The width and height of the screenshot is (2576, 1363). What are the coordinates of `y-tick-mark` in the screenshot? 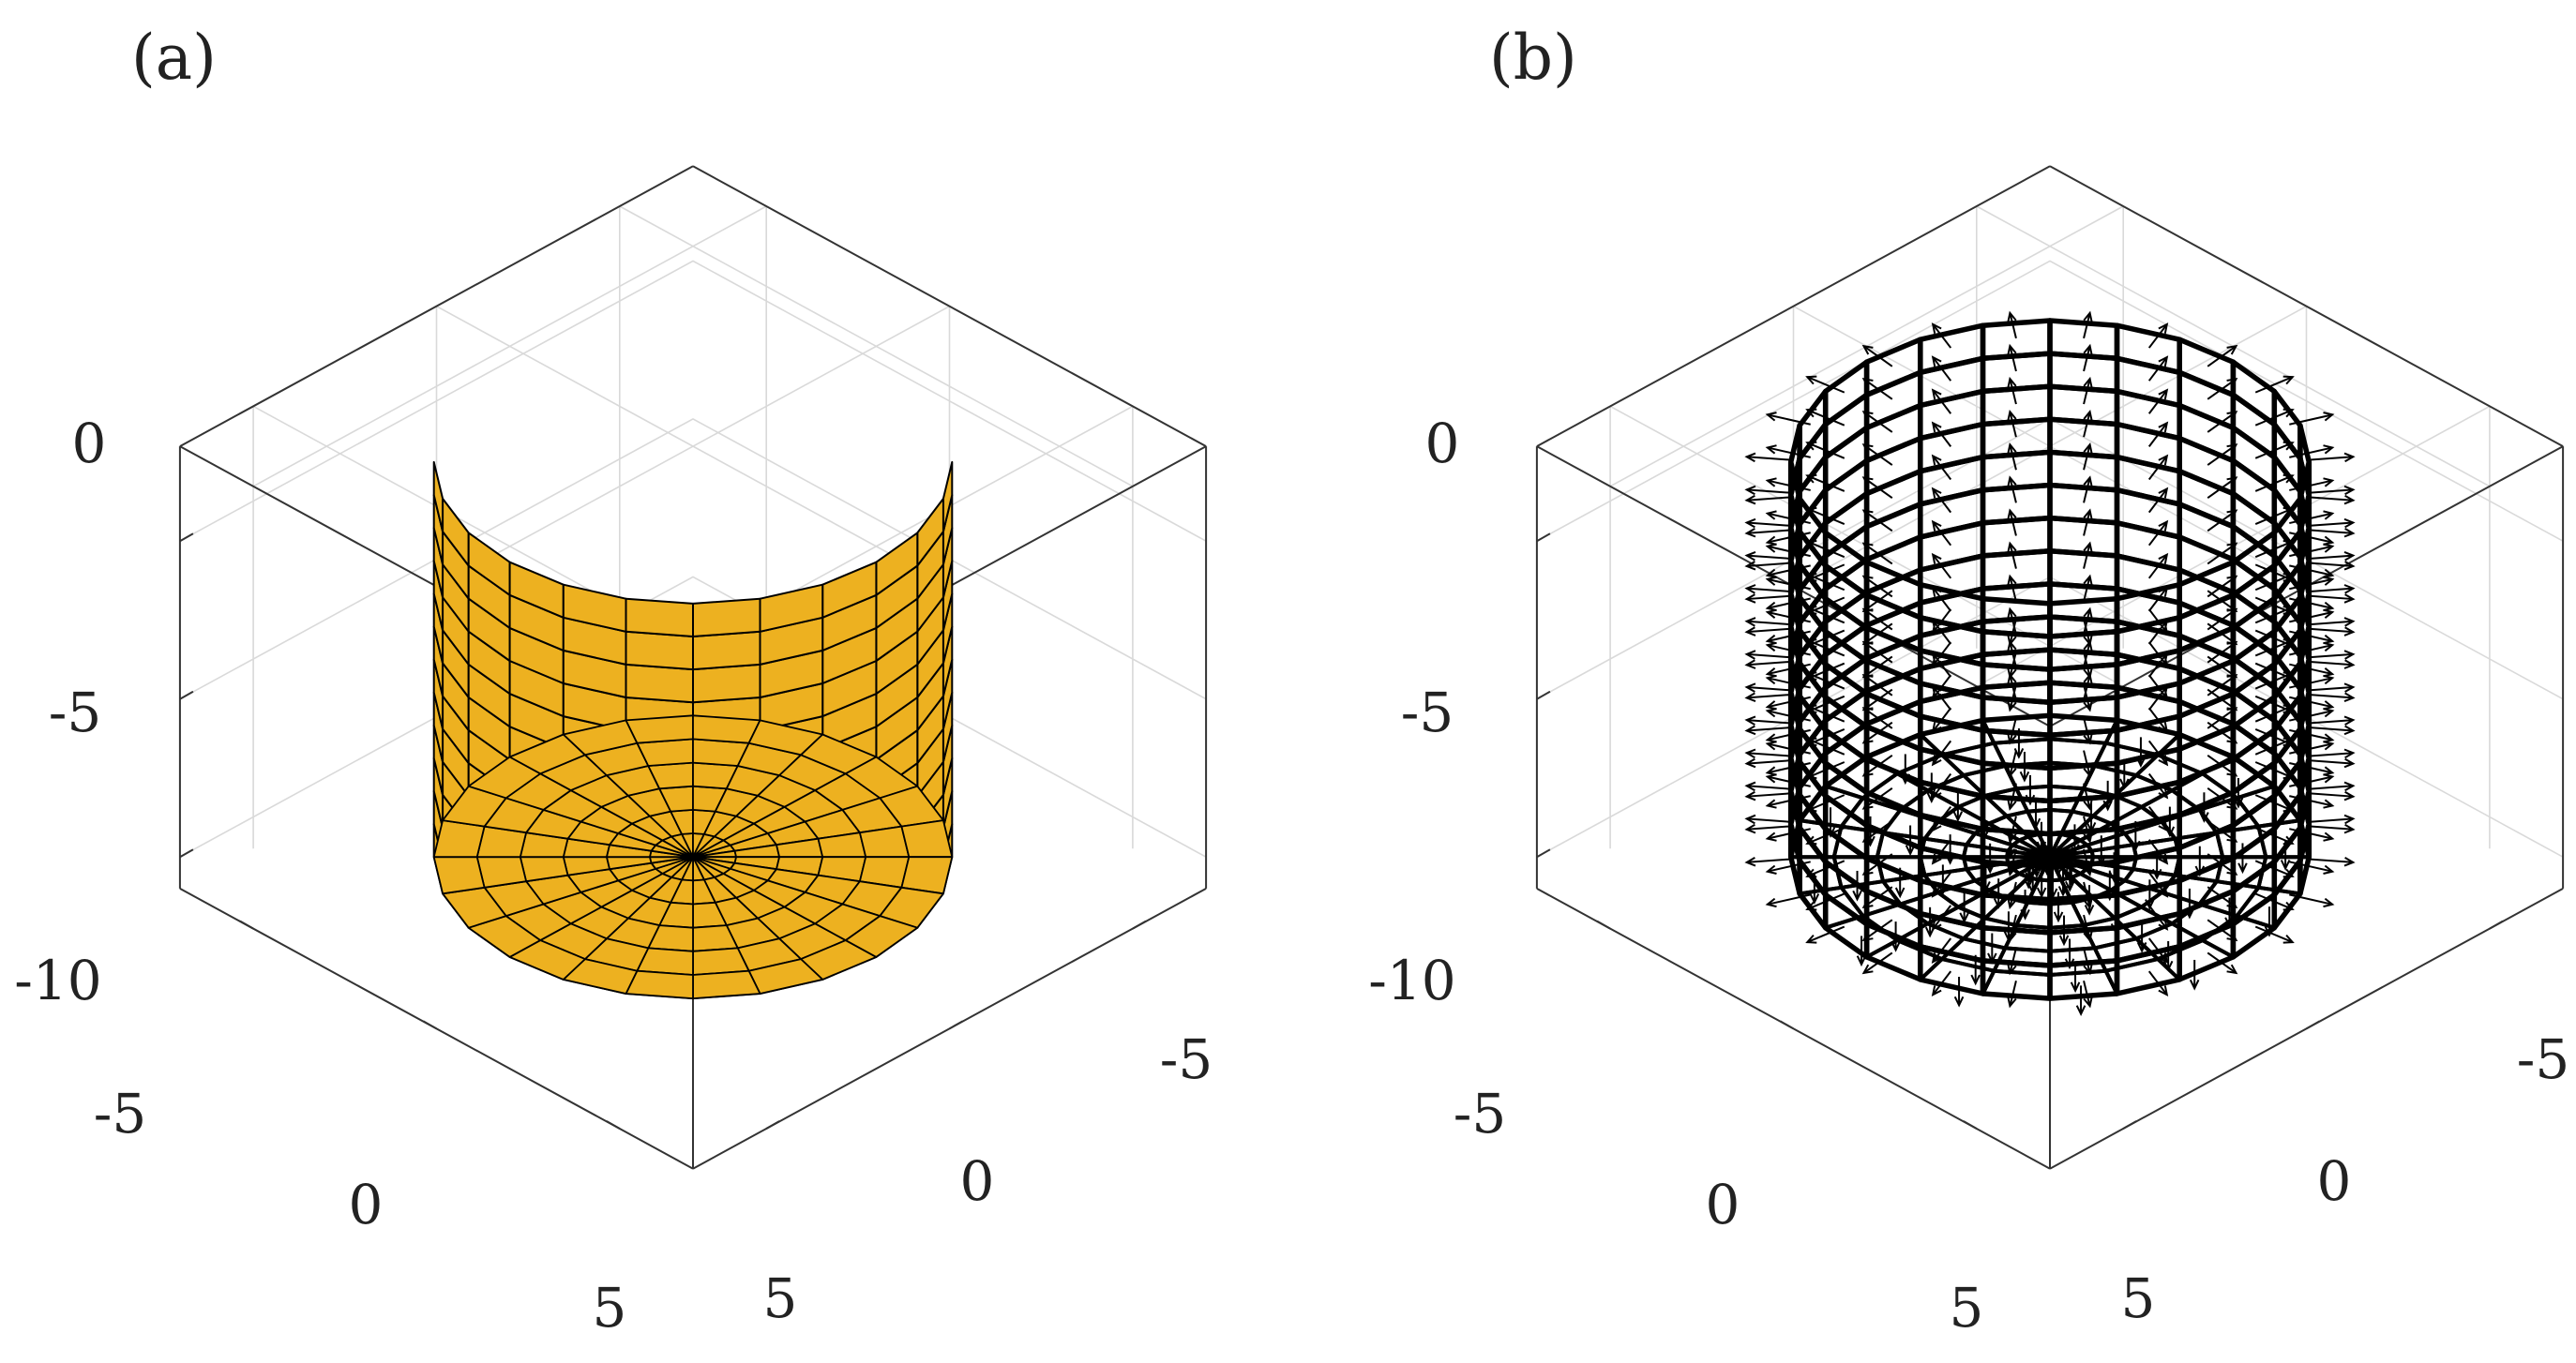 It's located at (772, 1125).